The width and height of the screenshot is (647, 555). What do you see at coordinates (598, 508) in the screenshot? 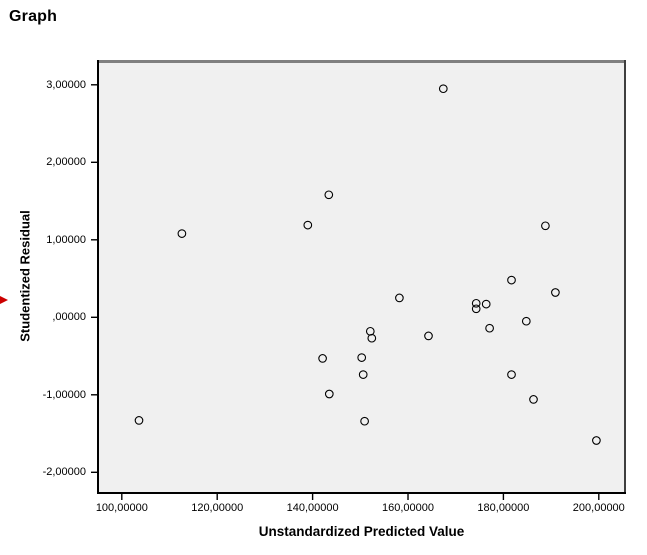
I see `x-tick-label: 200,00000` at bounding box center [598, 508].